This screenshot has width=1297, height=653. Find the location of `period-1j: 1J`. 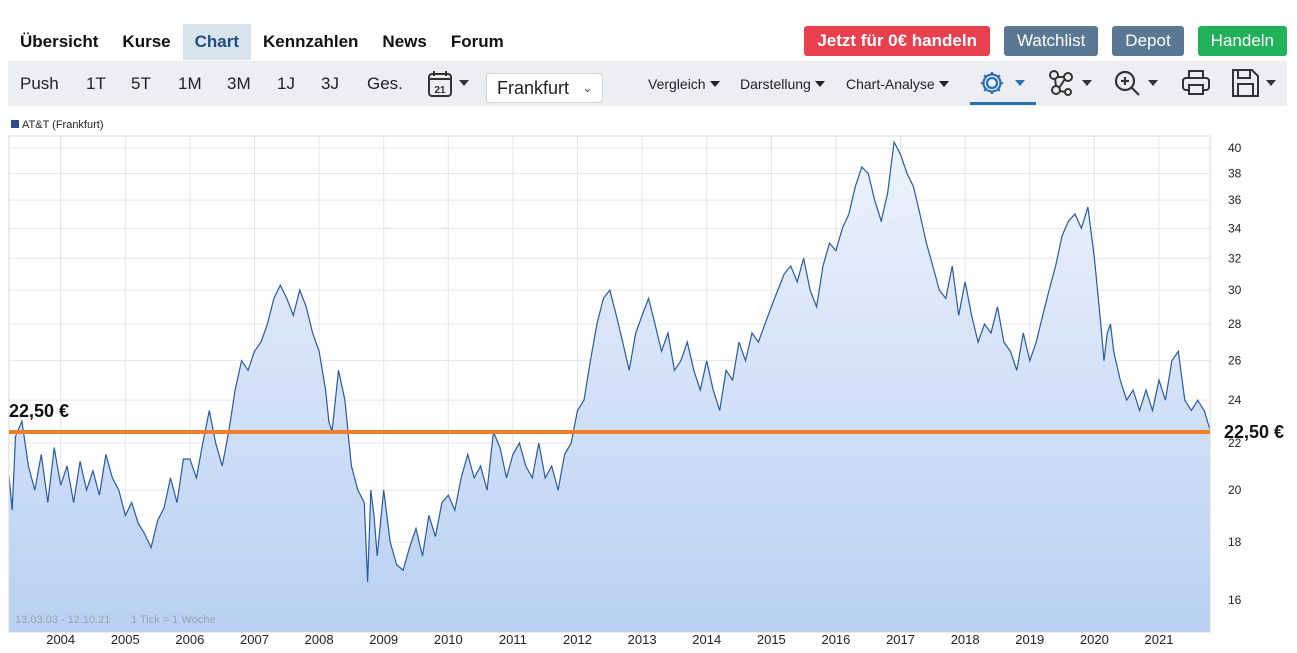

period-1j: 1J is located at coordinates (286, 83).